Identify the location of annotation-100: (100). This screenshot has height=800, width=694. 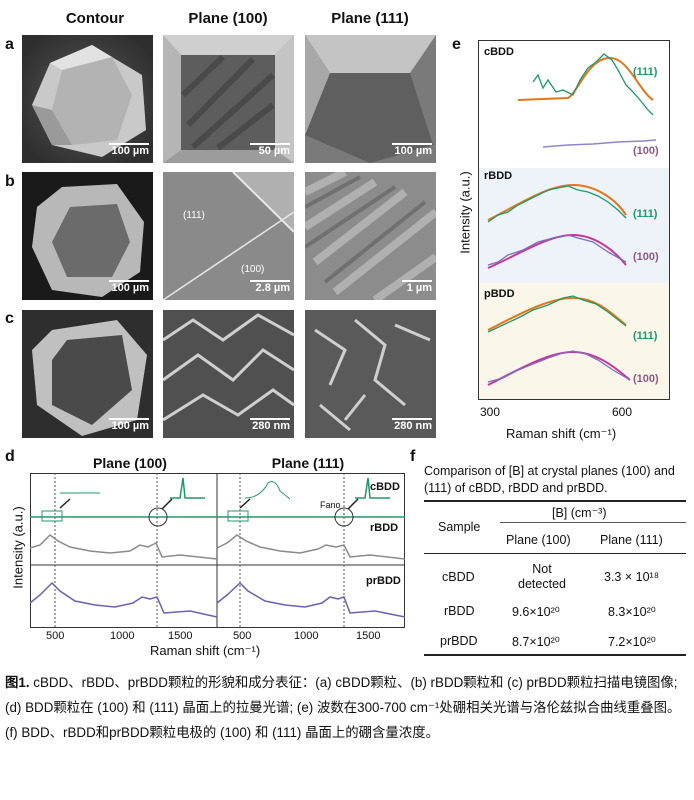
(253, 269).